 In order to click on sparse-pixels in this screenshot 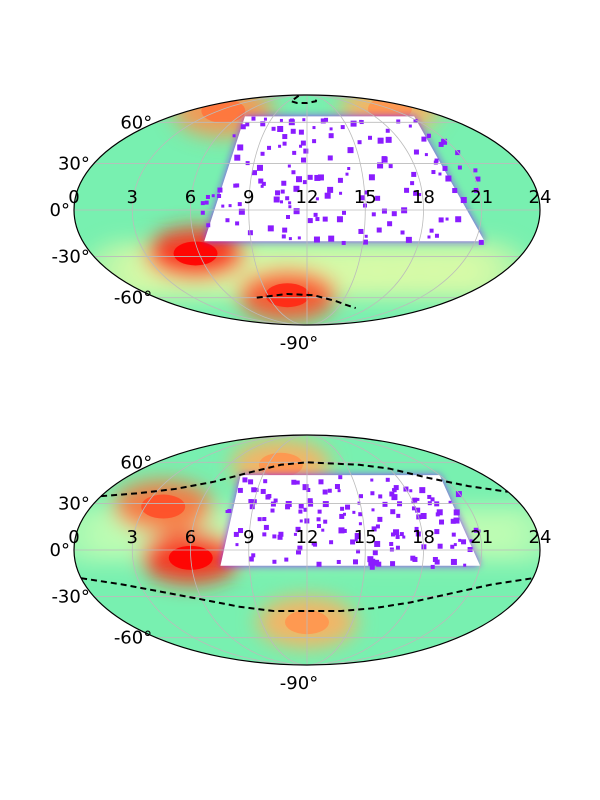, I will do `click(342, 180)`.